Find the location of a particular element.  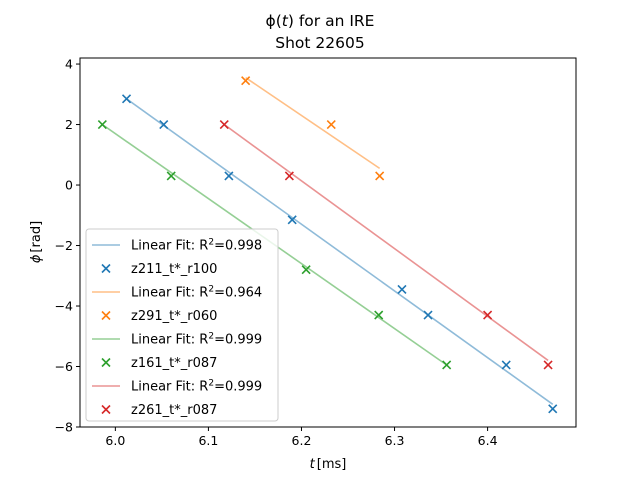

chart-title-line1: ϕ(t) for an IRE is located at coordinates (320, 21).